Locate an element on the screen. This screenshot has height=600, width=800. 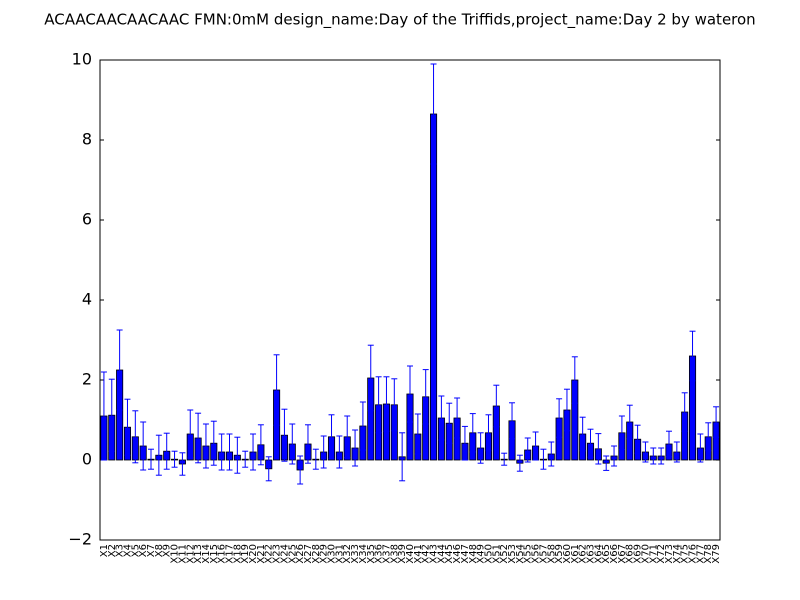
x-tick-label: X40 is located at coordinates (410, 554).